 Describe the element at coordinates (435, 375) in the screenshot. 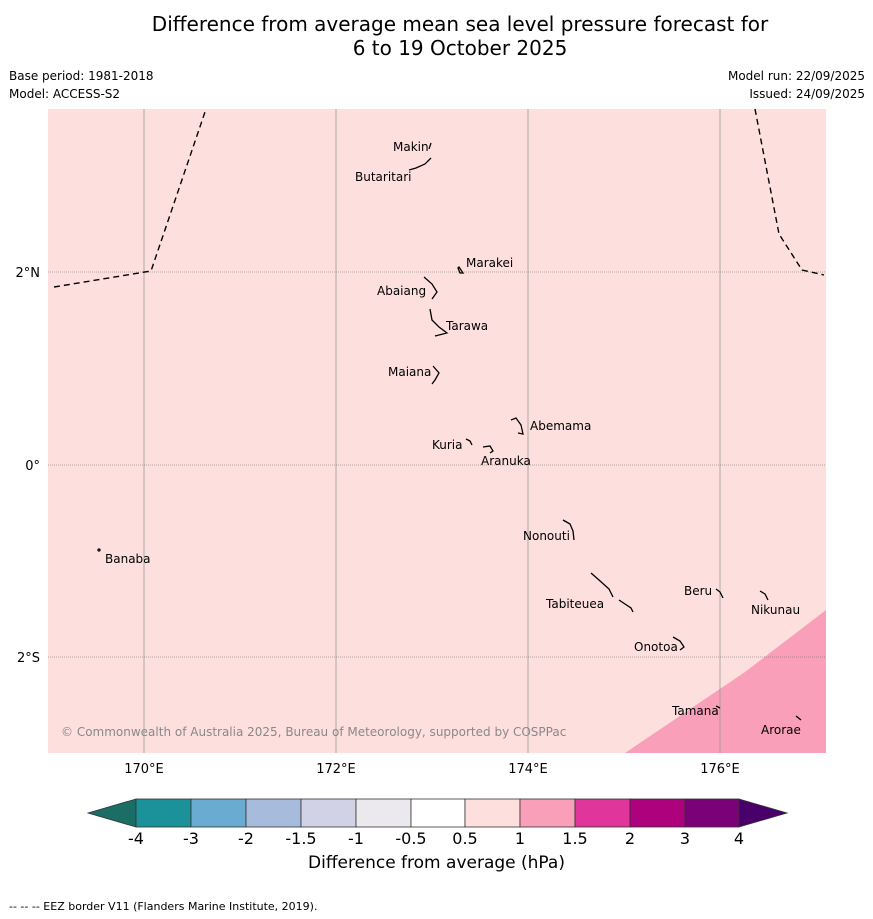

I see `island-maiana` at that location.